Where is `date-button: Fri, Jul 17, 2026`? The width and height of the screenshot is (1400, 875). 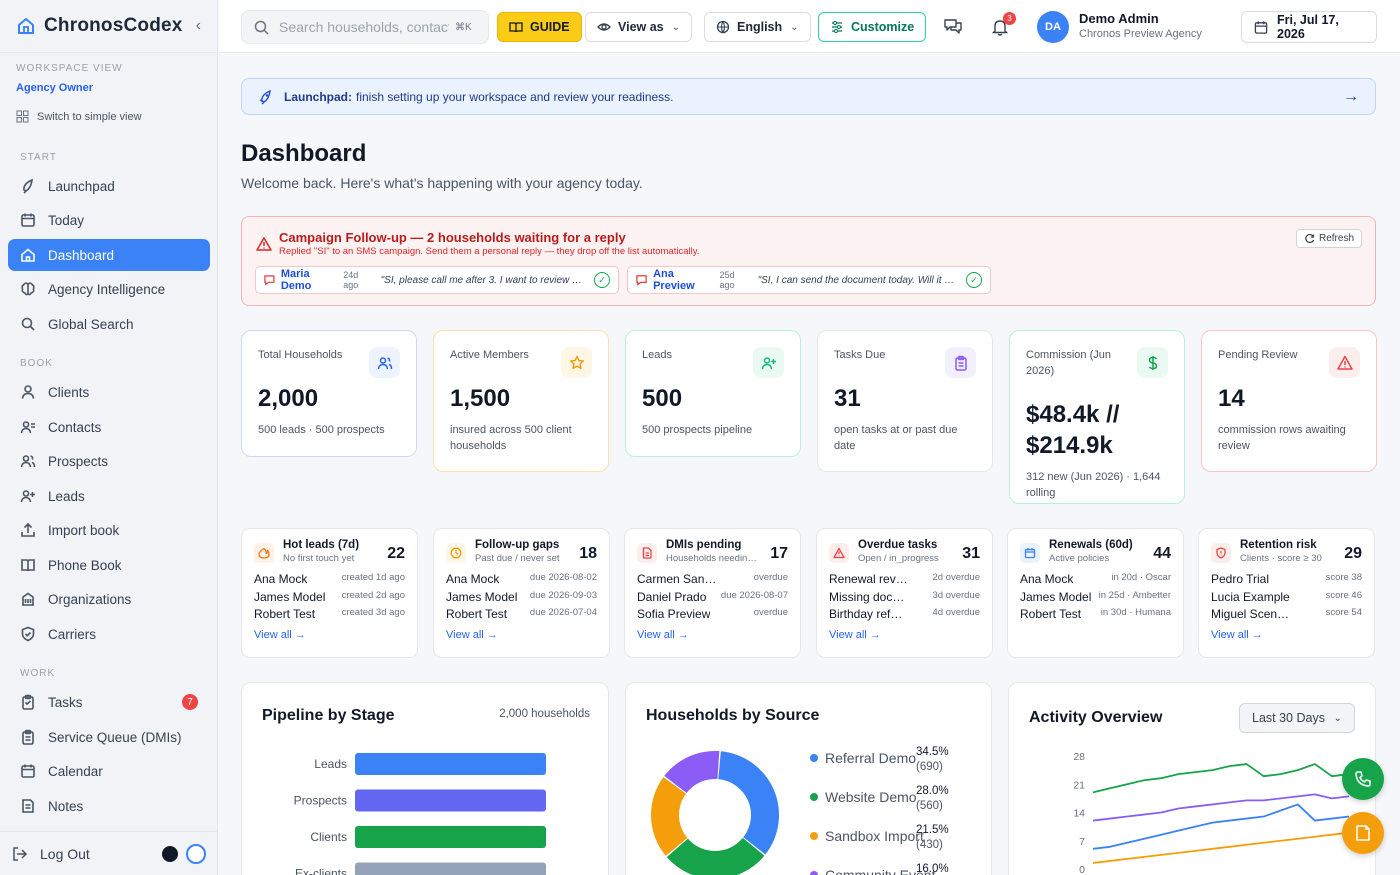
date-button: Fri, Jul 17, 2026 is located at coordinates (1309, 27).